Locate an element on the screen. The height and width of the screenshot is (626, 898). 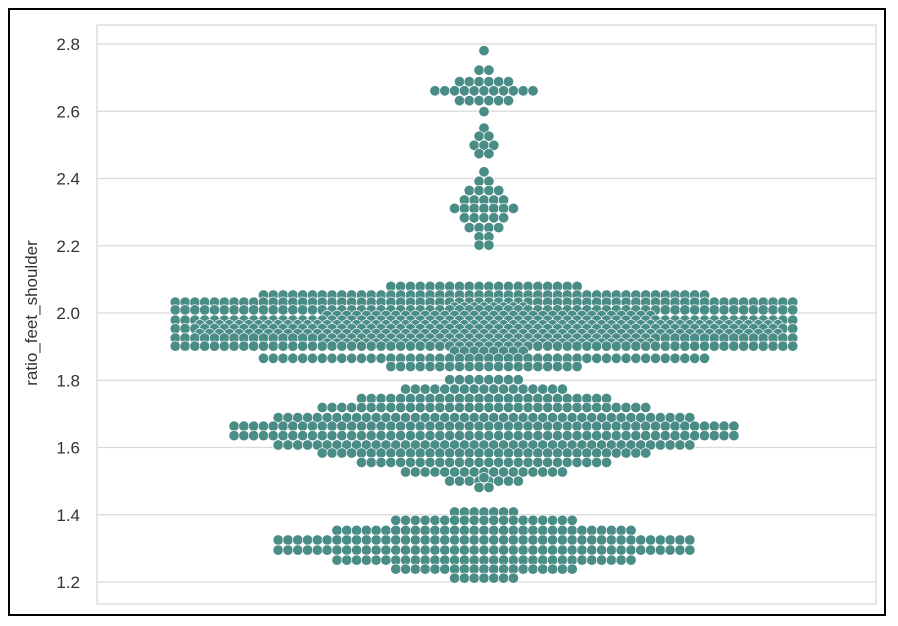
y-tick-label: 2.8 is located at coordinates (68, 44).